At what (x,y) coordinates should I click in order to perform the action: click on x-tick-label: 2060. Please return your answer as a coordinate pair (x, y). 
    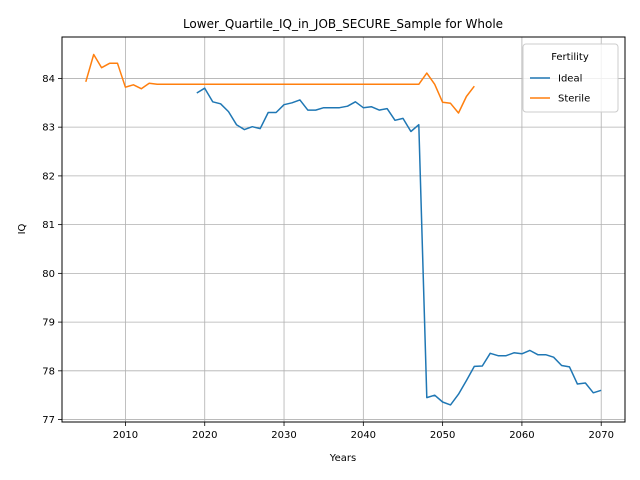
    Looking at the image, I should click on (521, 435).